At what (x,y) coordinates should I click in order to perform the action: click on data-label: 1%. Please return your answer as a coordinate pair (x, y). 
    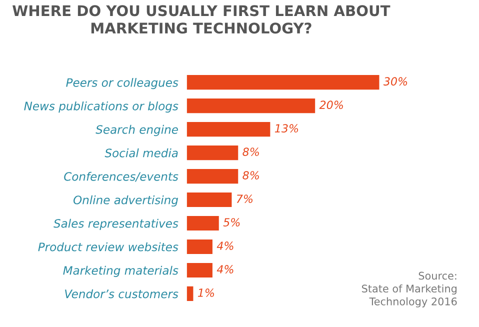
    Looking at the image, I should click on (206, 292).